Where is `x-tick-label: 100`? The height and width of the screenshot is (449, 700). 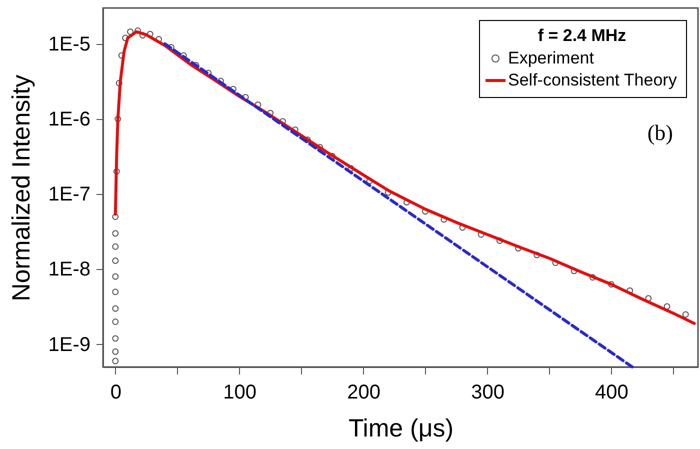
x-tick-label: 100 is located at coordinates (240, 393).